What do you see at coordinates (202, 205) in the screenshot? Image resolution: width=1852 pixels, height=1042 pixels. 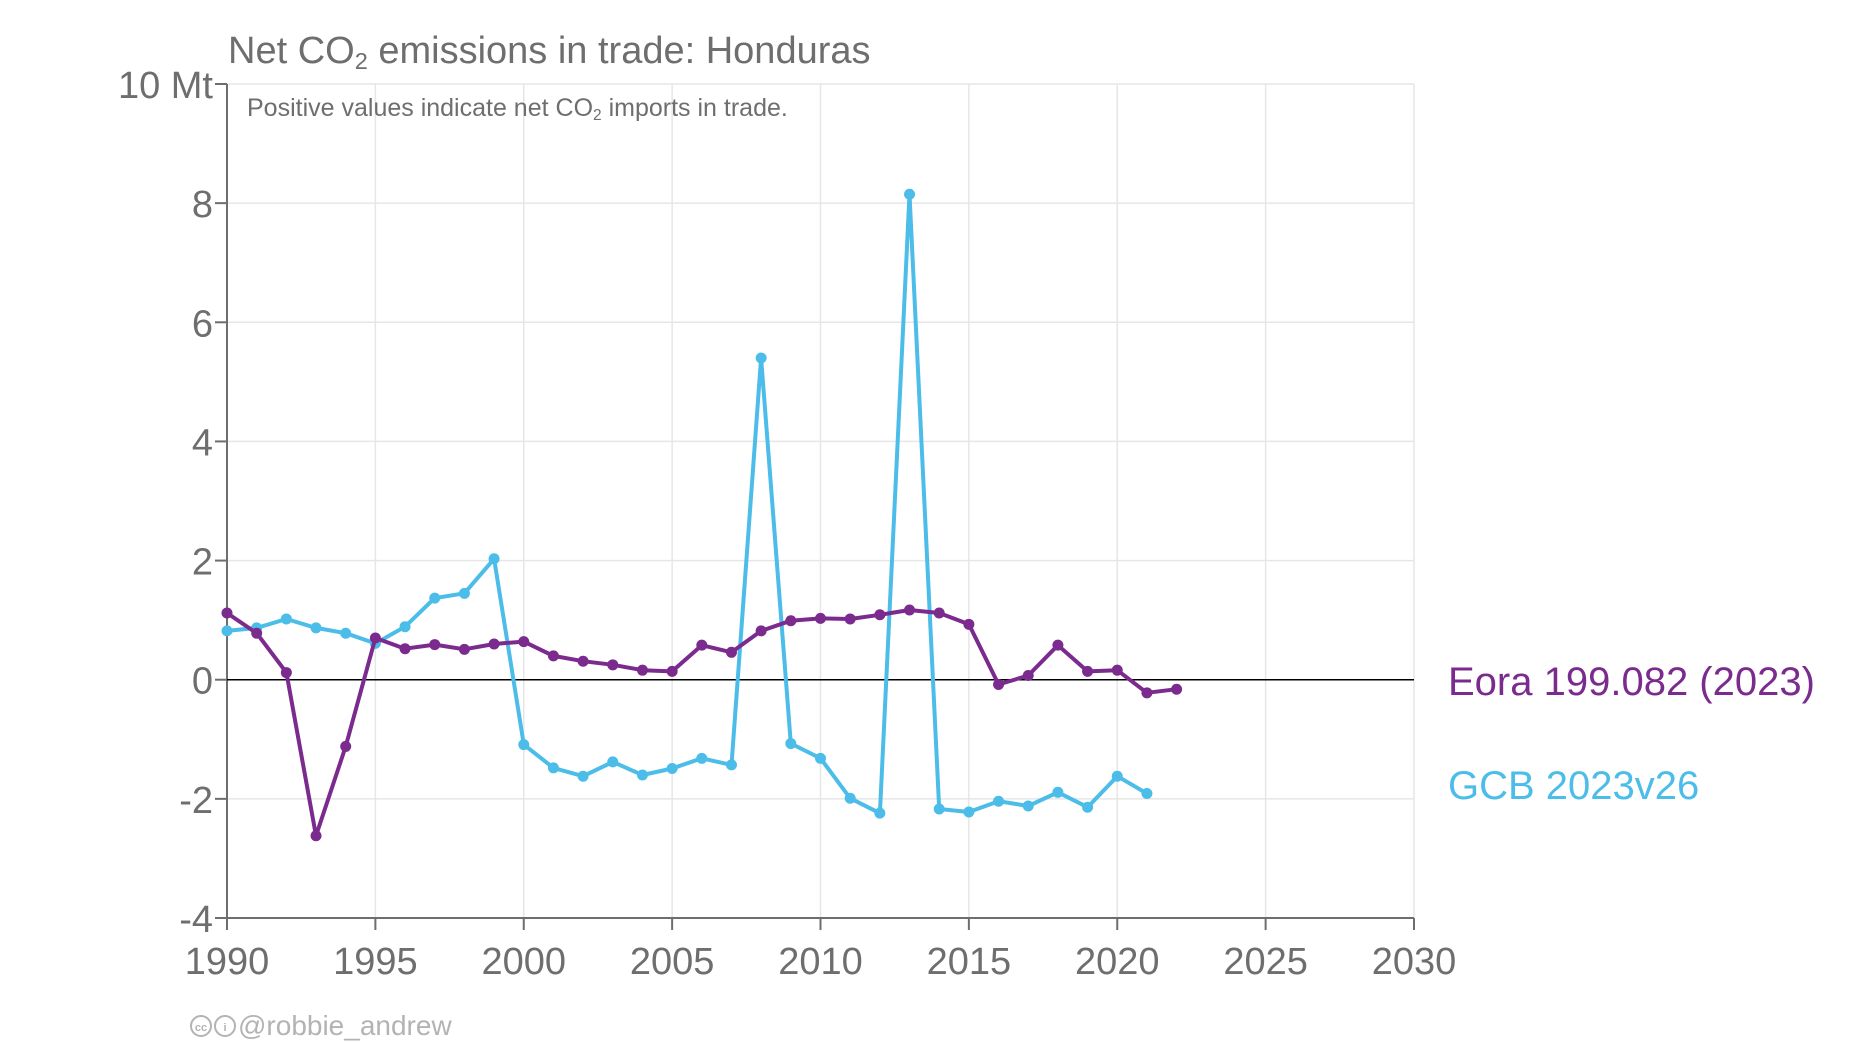 I see `y-tick-label: 8` at bounding box center [202, 205].